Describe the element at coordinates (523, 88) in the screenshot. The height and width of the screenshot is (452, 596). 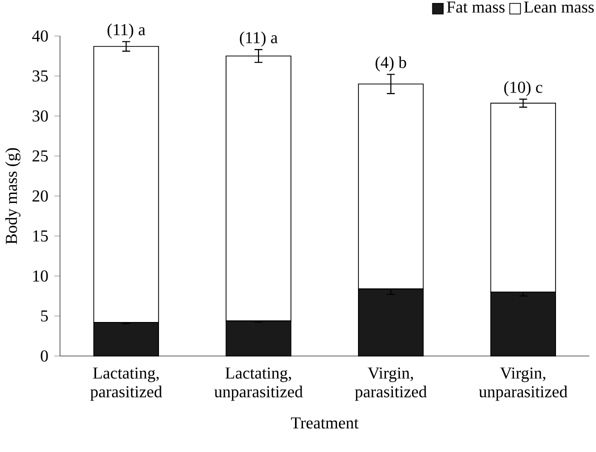
I see `annotation: (10) c` at that location.